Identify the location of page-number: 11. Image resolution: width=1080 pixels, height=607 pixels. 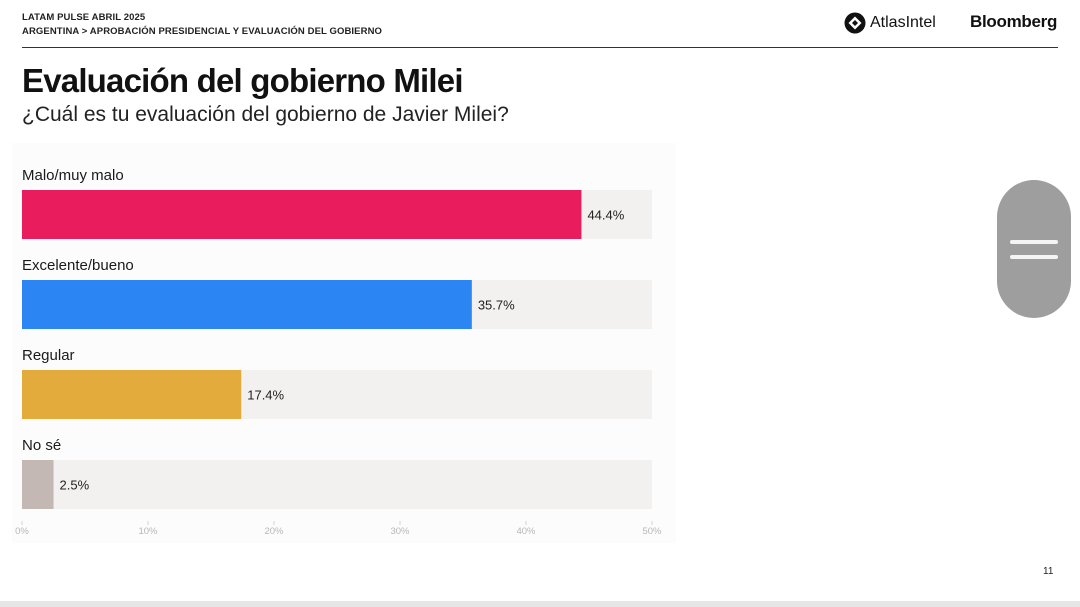
(1048, 571).